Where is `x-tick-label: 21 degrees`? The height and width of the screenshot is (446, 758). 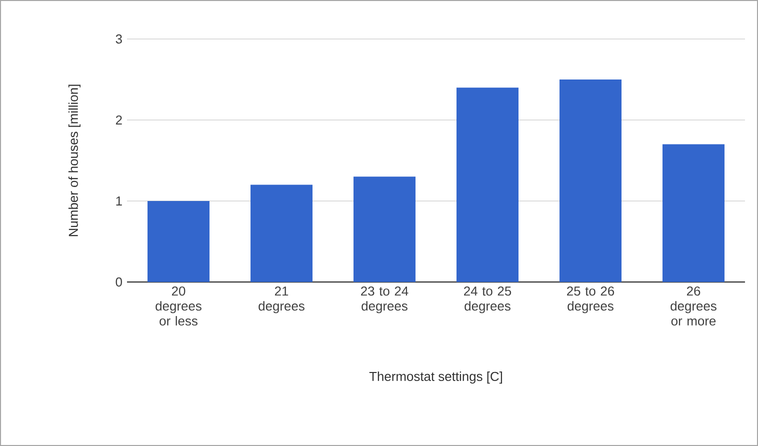 x-tick-label: 21 degrees is located at coordinates (281, 300).